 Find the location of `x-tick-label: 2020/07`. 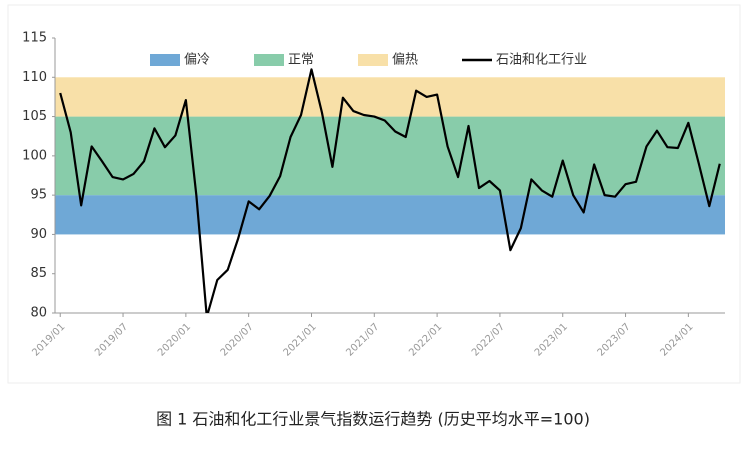

x-tick-label: 2020/07 is located at coordinates (237, 339).